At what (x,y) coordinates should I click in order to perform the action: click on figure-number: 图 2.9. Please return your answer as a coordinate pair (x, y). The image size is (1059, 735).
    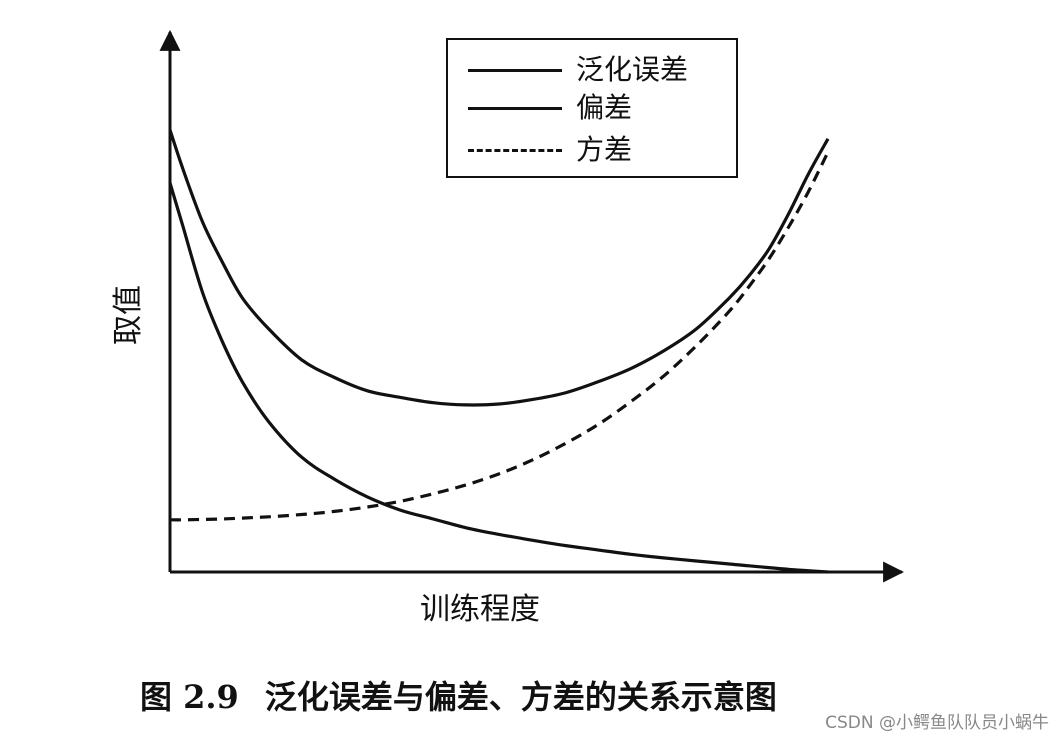
    Looking at the image, I should click on (189, 697).